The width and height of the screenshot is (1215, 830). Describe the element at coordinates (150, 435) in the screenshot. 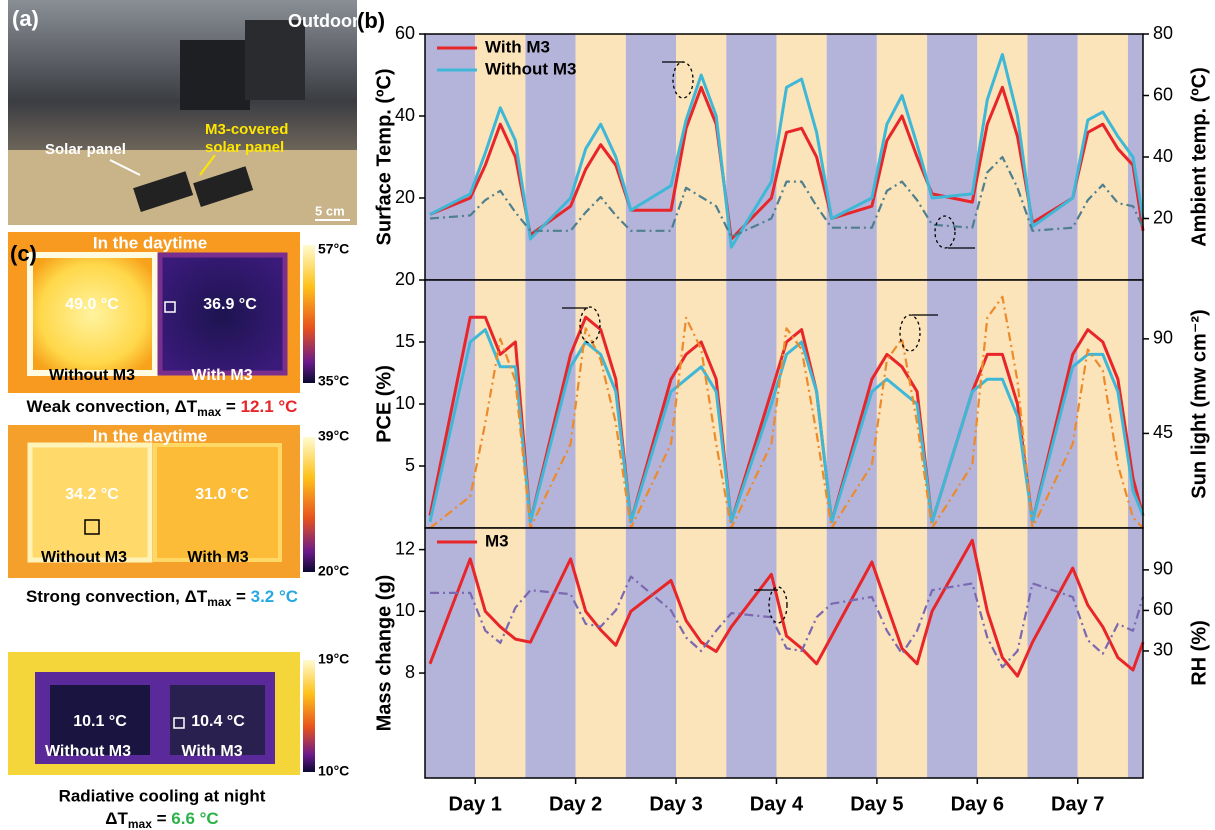

I see `image-banner: In the daytime` at that location.